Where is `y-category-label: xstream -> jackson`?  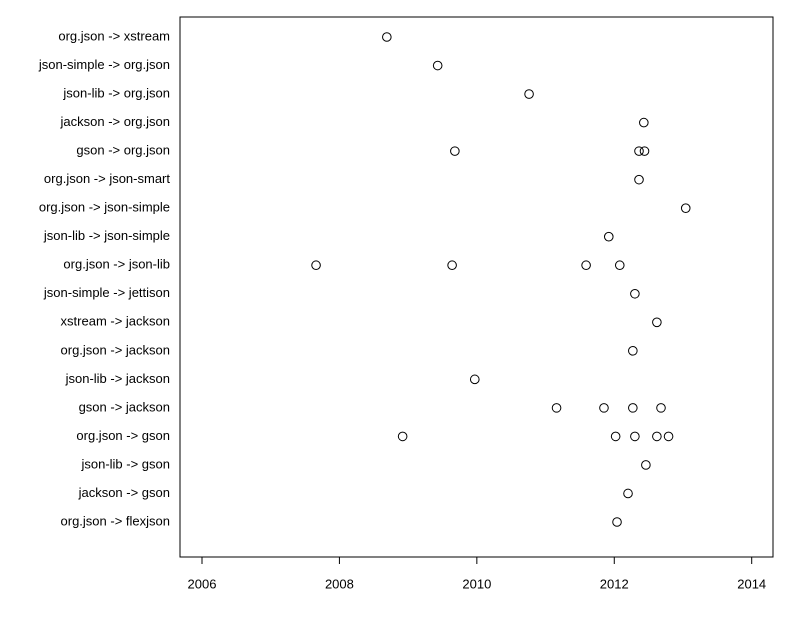
y-category-label: xstream -> jackson is located at coordinates (115, 321).